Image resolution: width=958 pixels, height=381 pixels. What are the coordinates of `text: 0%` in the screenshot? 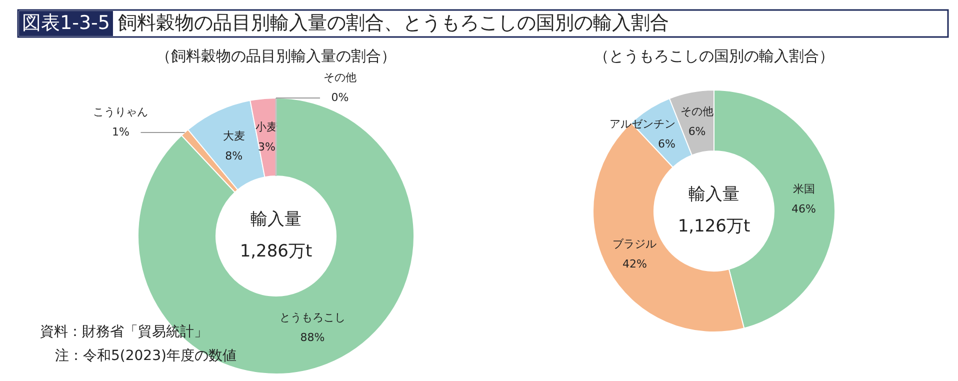 It's located at (340, 97).